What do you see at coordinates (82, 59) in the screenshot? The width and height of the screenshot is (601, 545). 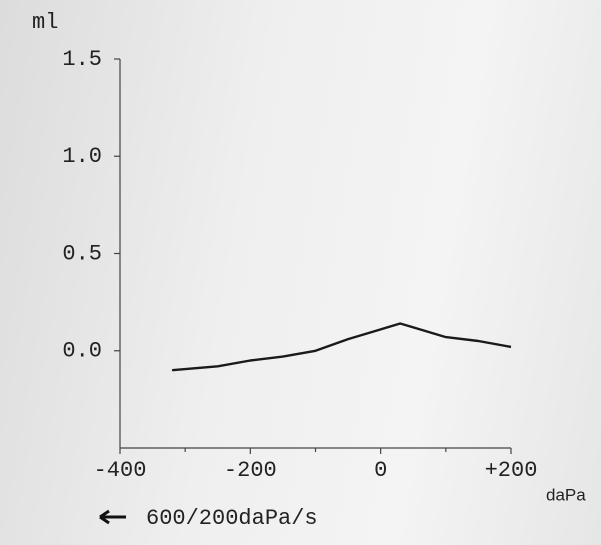 I see `y-tick-label: 1.5` at bounding box center [82, 59].